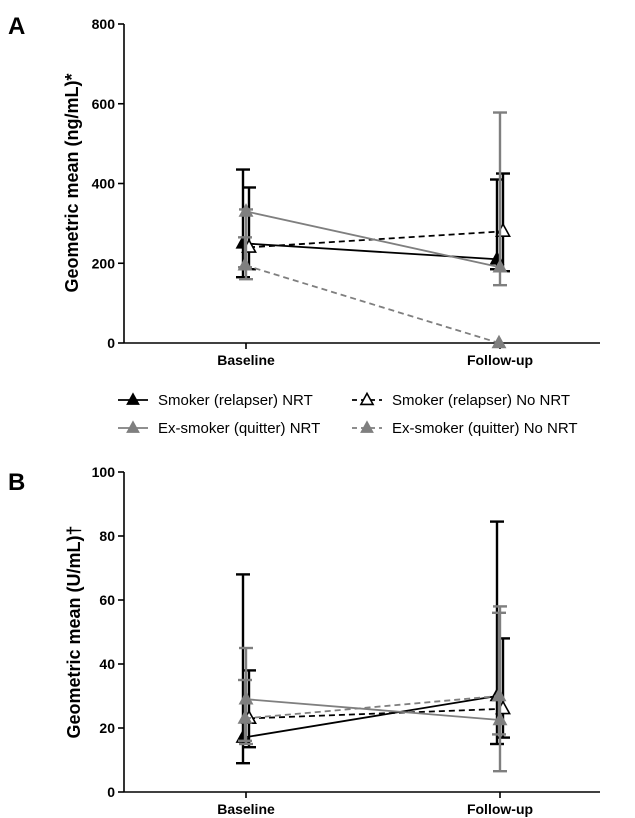 The image size is (635, 818). What do you see at coordinates (107, 728) in the screenshot?
I see `panel-b-y-tick-label: 20` at bounding box center [107, 728].